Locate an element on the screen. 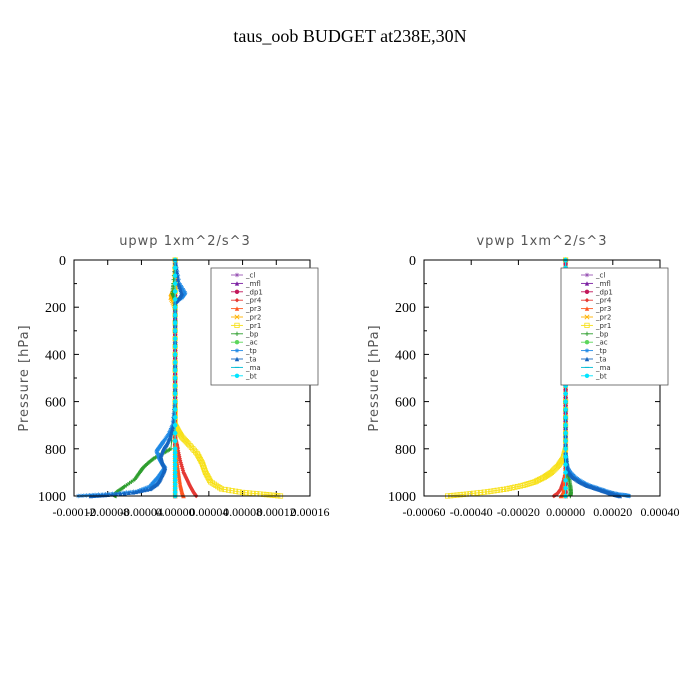 Image resolution: width=700 pixels, height=700 pixels. ytick-label: 1000 is located at coordinates (402, 497).